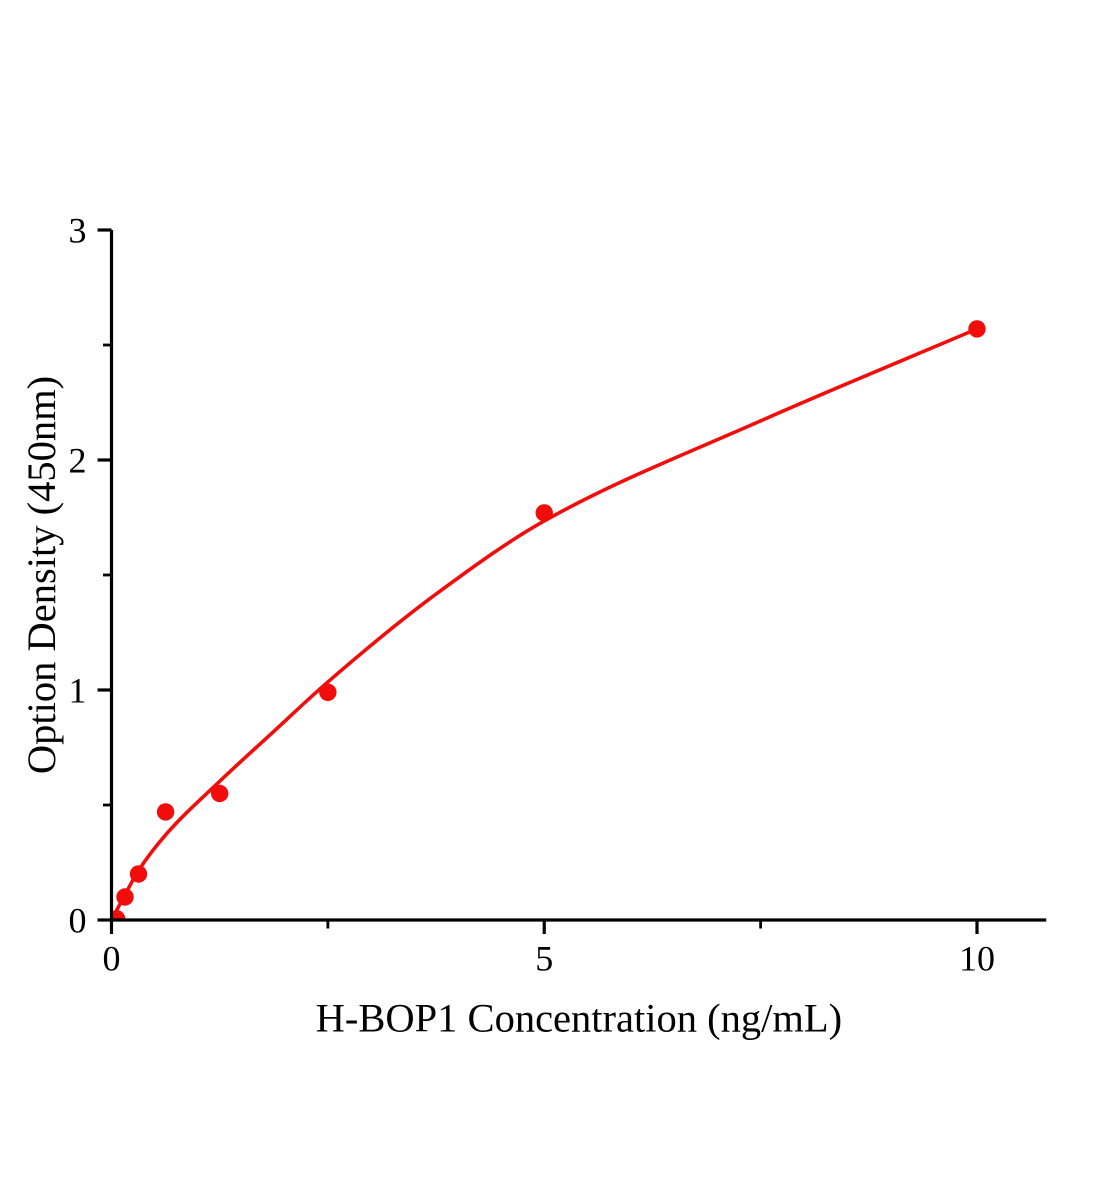 The width and height of the screenshot is (1104, 1200). What do you see at coordinates (78, 691) in the screenshot?
I see `y-tick-label-1: 1` at bounding box center [78, 691].